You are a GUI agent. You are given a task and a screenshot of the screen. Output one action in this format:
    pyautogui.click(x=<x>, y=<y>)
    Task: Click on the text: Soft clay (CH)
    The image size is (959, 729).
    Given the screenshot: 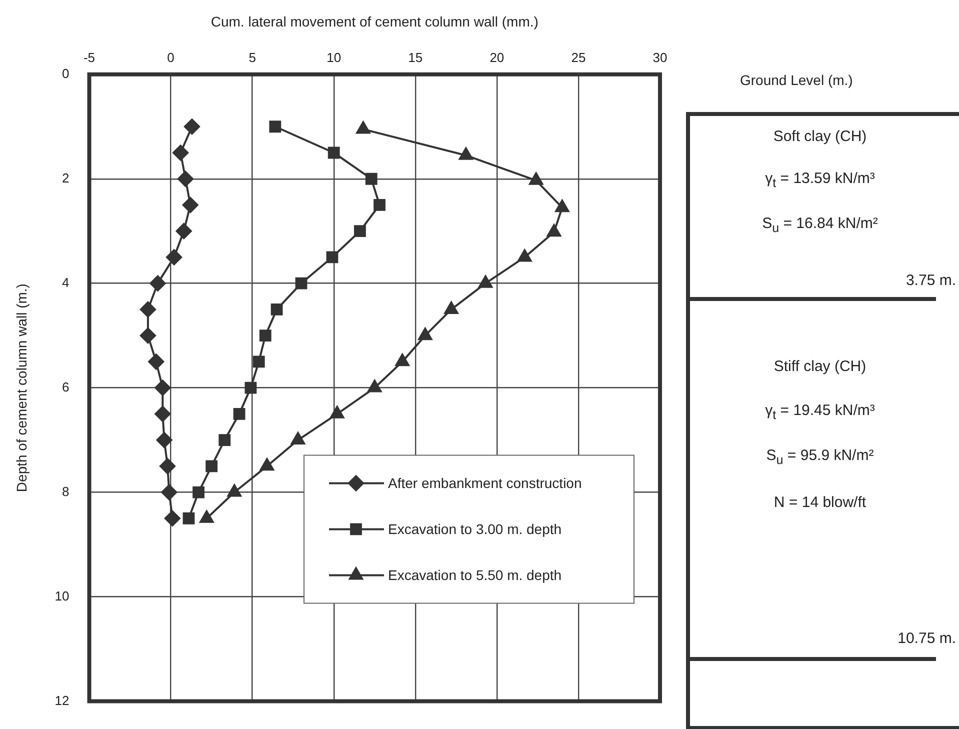 What is the action you would take?
    pyautogui.click(x=820, y=136)
    